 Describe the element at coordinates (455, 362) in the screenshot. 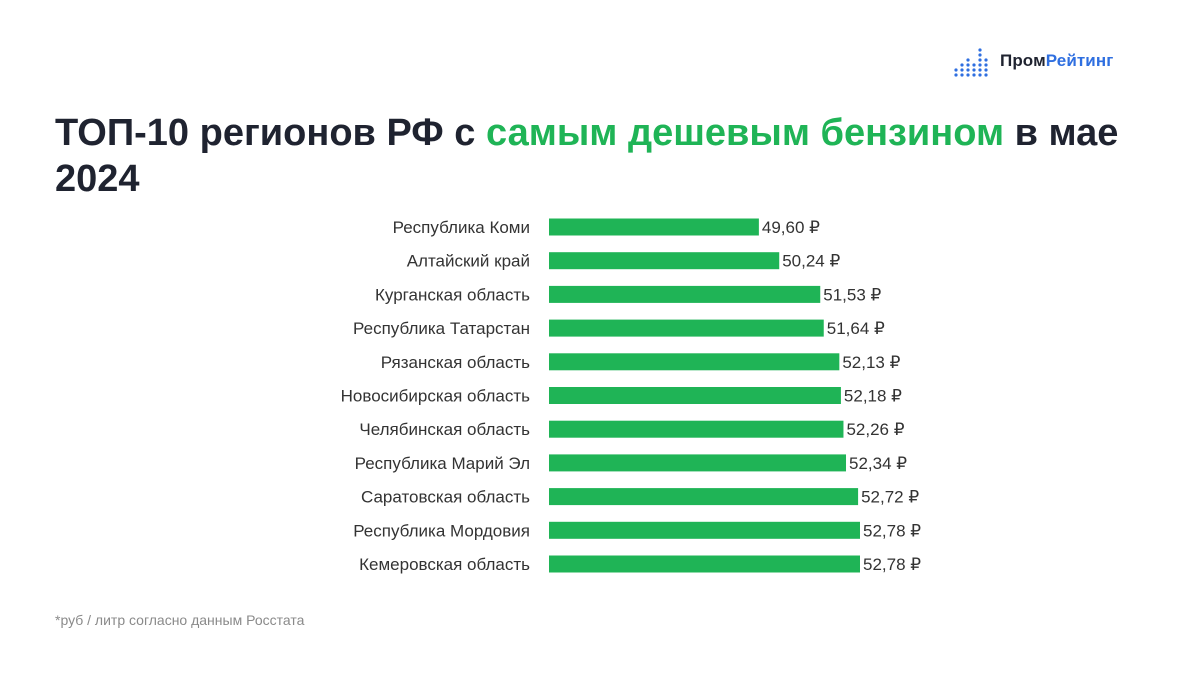

I see `category-label: Рязанская область` at that location.